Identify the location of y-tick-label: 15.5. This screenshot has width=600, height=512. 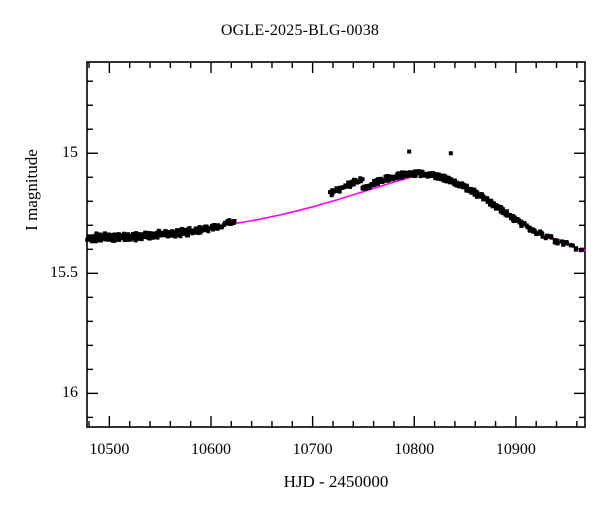
(64, 273).